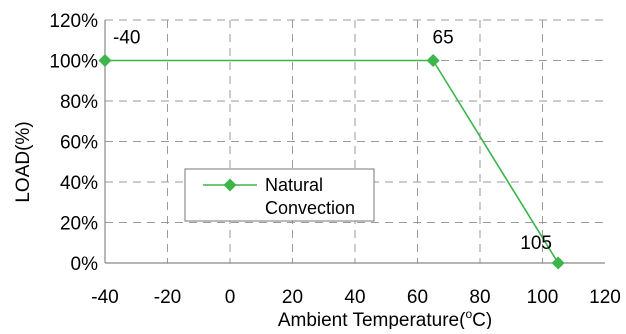 Image resolution: width=626 pixels, height=334 pixels. Describe the element at coordinates (417, 297) in the screenshot. I see `x-tick-label: 60` at that location.